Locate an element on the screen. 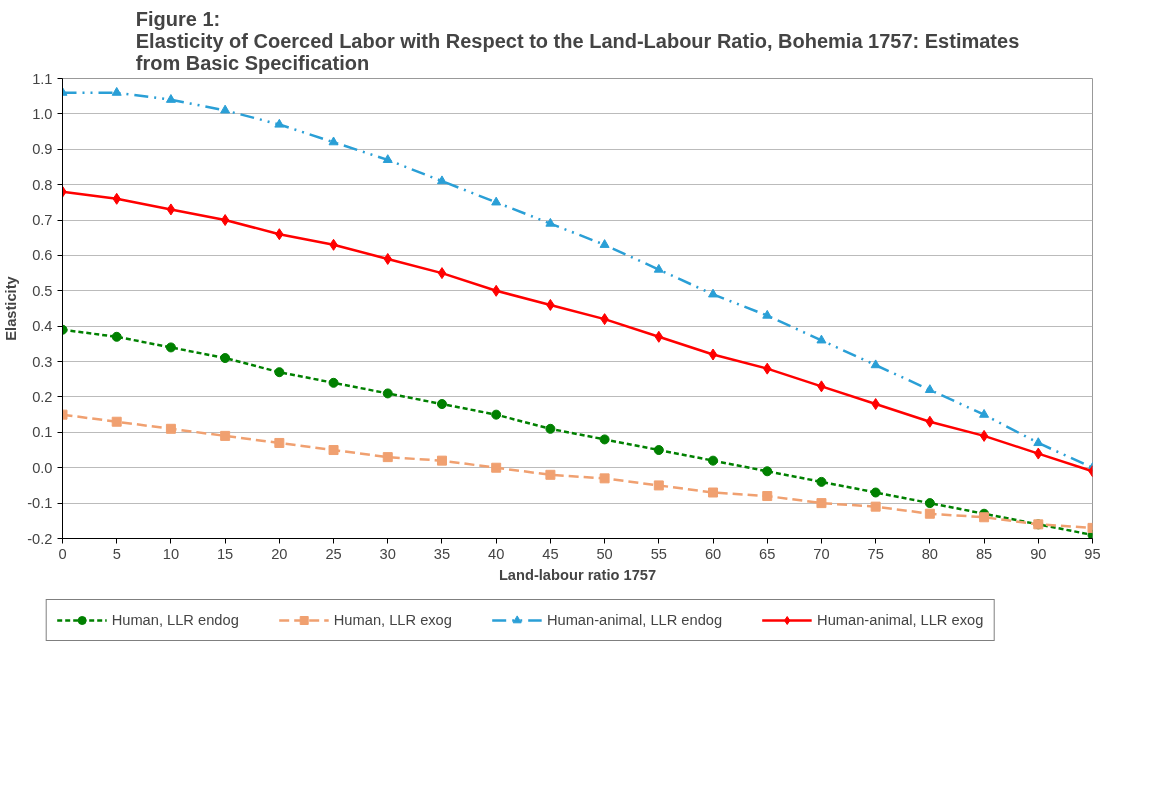 The image size is (1155, 796). legend-label: Human-animal, LLR endog is located at coordinates (634, 620).